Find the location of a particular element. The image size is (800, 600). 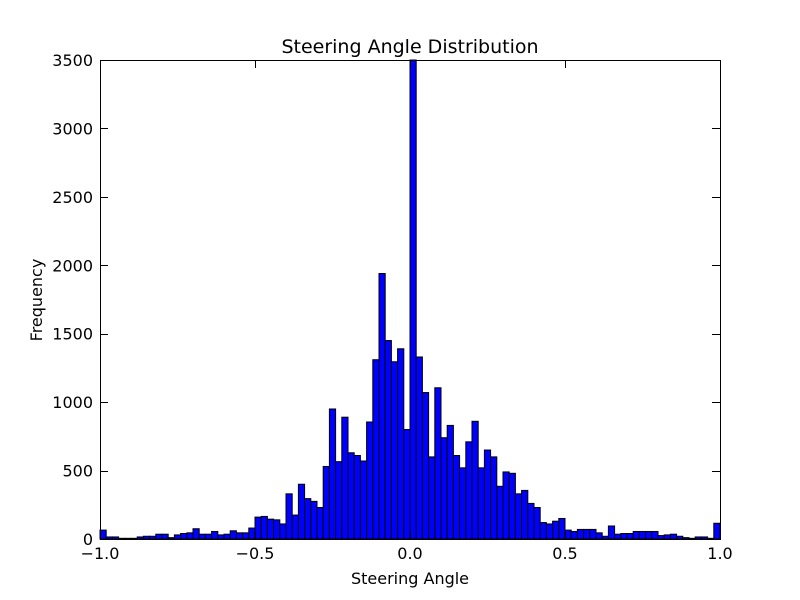

x-tick-label: −1.0 is located at coordinates (100, 553).